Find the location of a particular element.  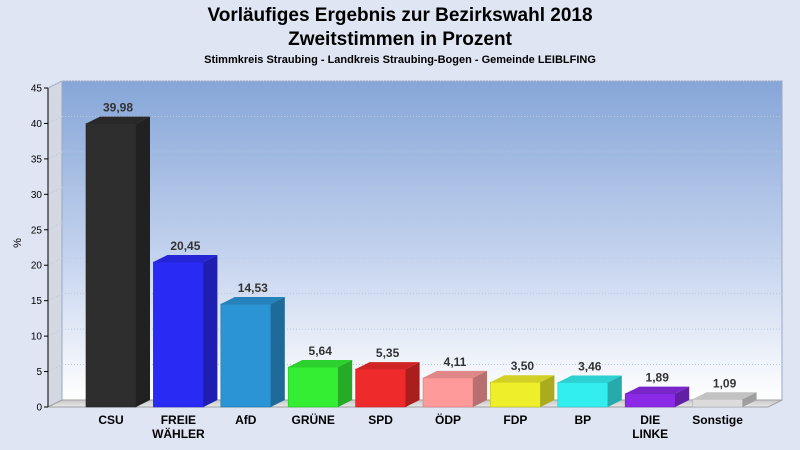

y-tick-label: 35 is located at coordinates (37, 159).